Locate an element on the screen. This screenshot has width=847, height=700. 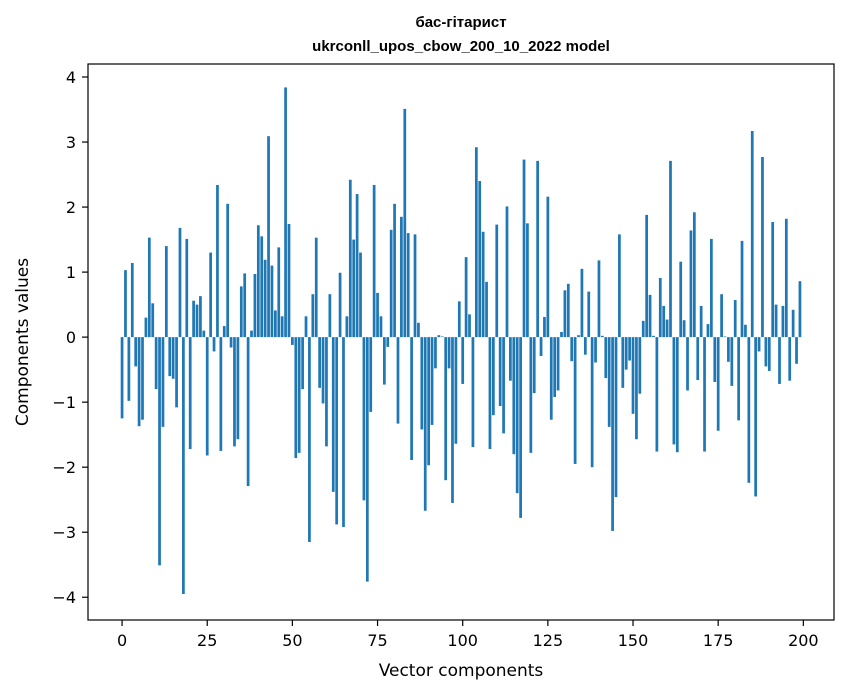
y-tick-label: −1 is located at coordinates (64, 402).